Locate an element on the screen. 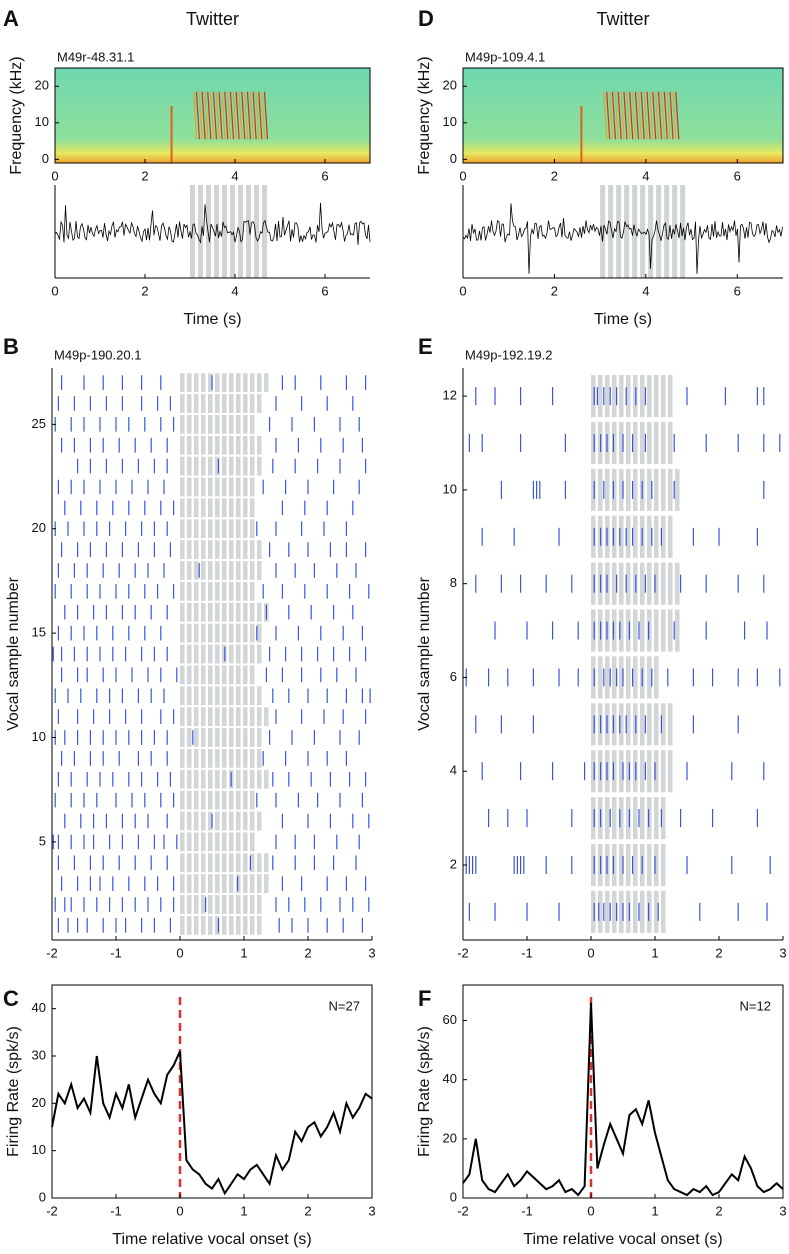 The width and height of the screenshot is (789, 1254). x-tick-label: 0 is located at coordinates (590, 1210).